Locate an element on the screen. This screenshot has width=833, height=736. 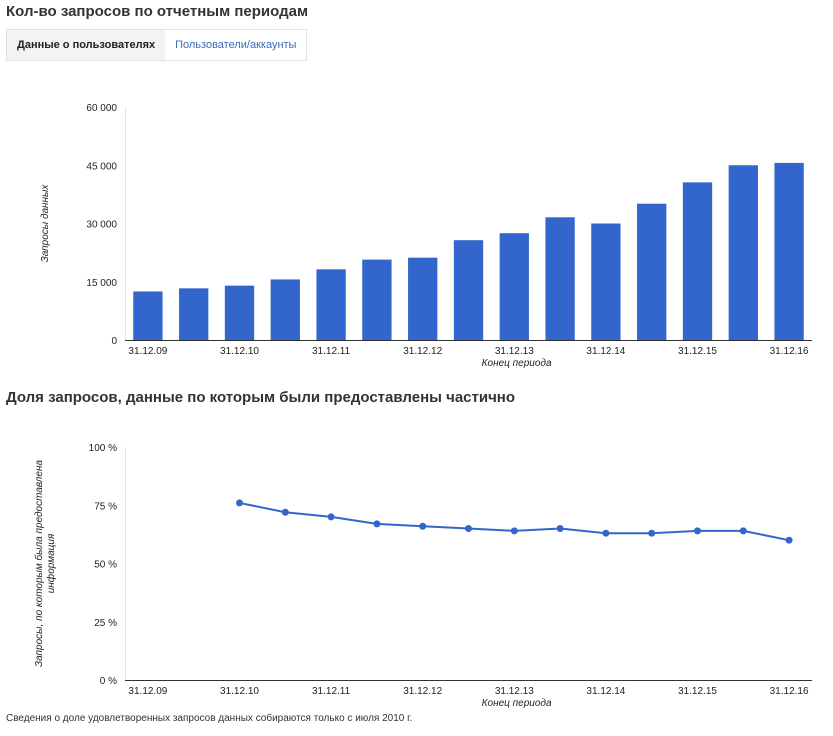
y-tick-label: 0 is located at coordinates (114, 341).